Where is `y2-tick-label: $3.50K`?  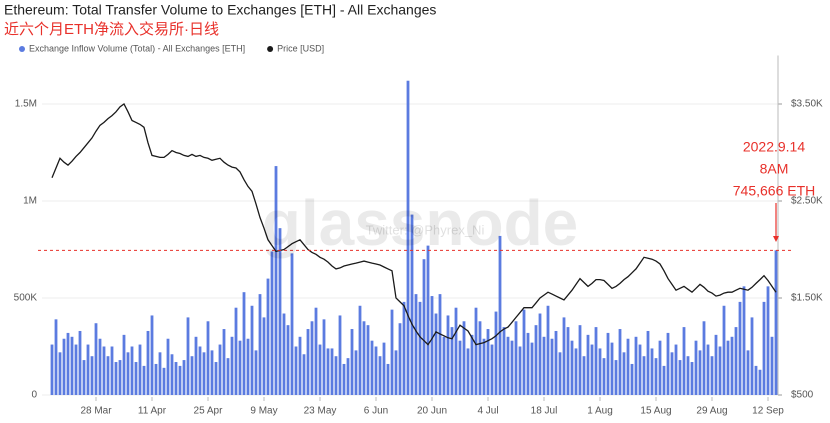
y2-tick-label: $3.50K is located at coordinates (807, 104).